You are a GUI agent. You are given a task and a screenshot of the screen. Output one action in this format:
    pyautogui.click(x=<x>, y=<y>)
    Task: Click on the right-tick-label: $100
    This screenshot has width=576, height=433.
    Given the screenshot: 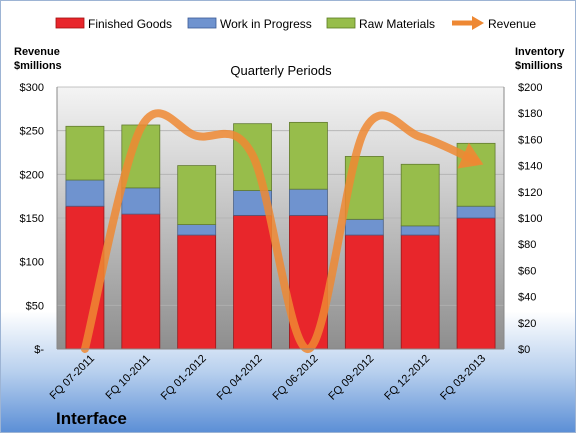 What is the action you would take?
    pyautogui.click(x=530, y=219)
    